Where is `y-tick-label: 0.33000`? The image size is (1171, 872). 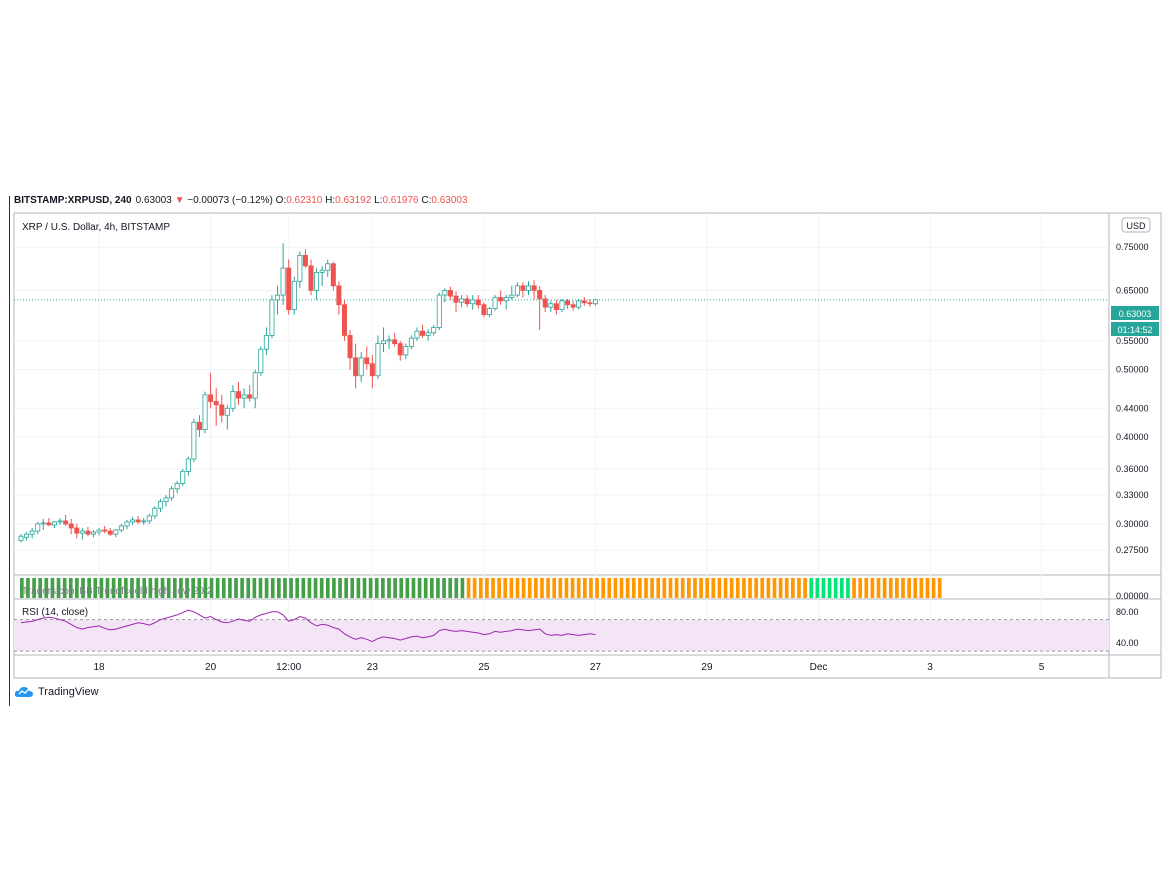 y-tick-label: 0.33000 is located at coordinates (1132, 495).